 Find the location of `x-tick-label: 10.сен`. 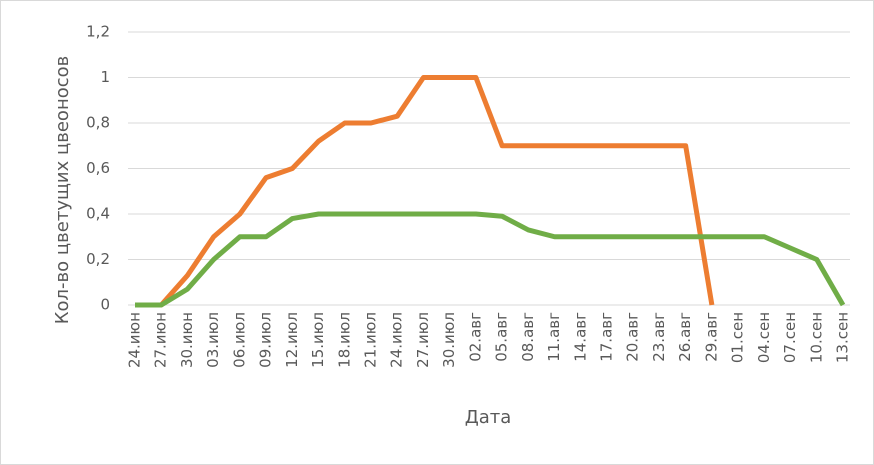

x-tick-label: 10.сен is located at coordinates (816, 337).